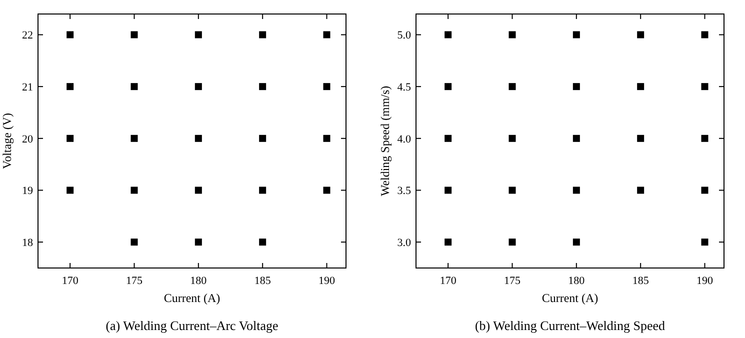 The image size is (745, 338). What do you see at coordinates (404, 36) in the screenshot?
I see `y-tick-label: 5.0` at bounding box center [404, 36].